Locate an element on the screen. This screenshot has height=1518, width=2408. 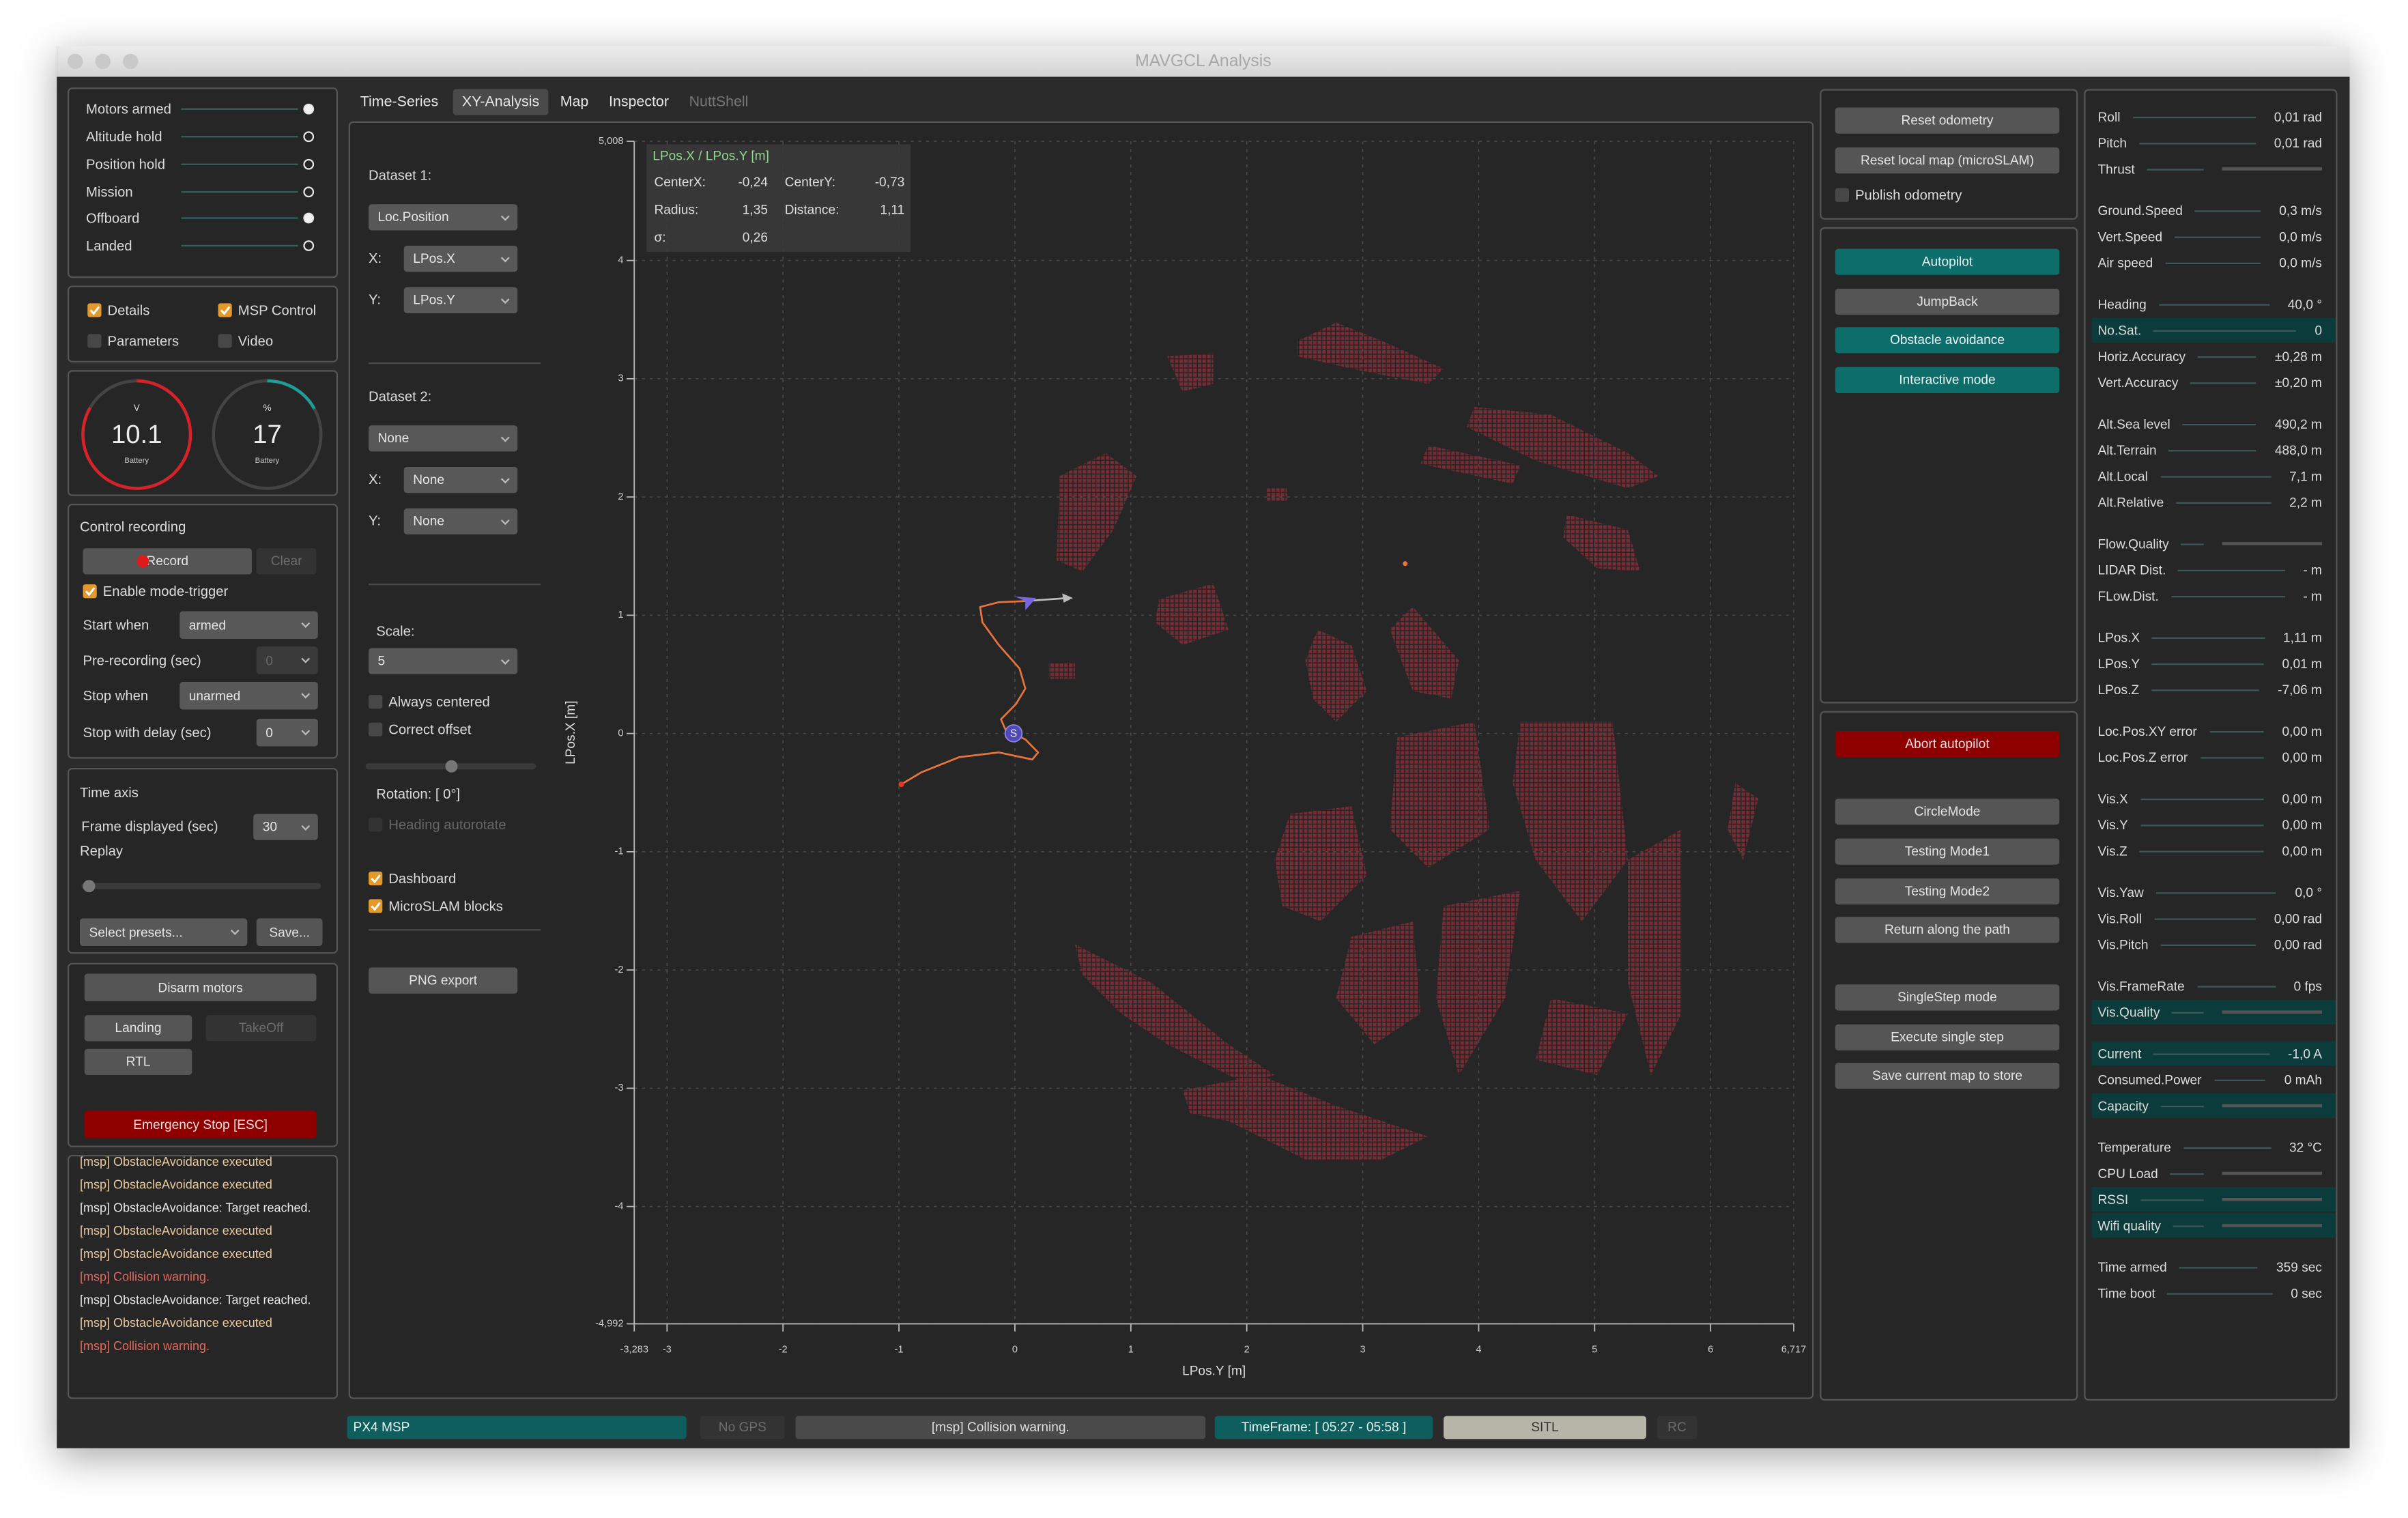
checkbox-label: Heading autorotate is located at coordinates (447, 825).